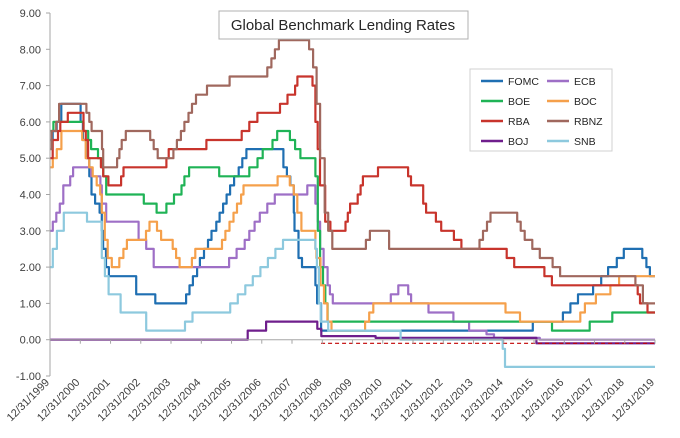  I want to click on legend-label-fomc: FOMC, so click(523, 82).